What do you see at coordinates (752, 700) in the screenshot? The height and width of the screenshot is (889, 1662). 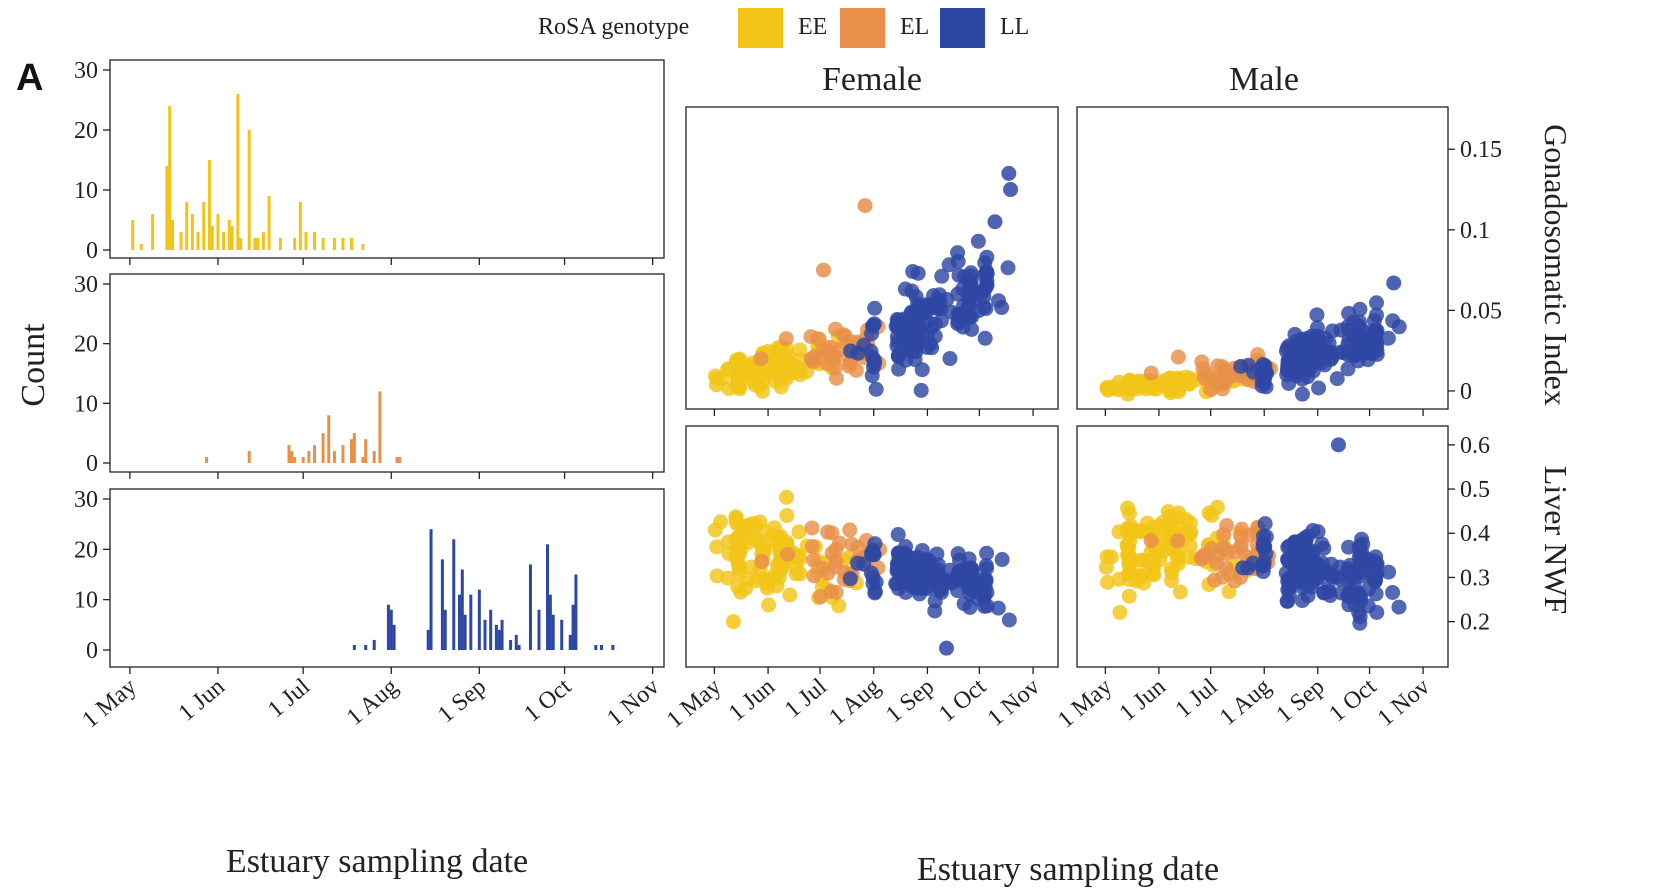 I see `xtick-label: 1 Jun` at bounding box center [752, 700].